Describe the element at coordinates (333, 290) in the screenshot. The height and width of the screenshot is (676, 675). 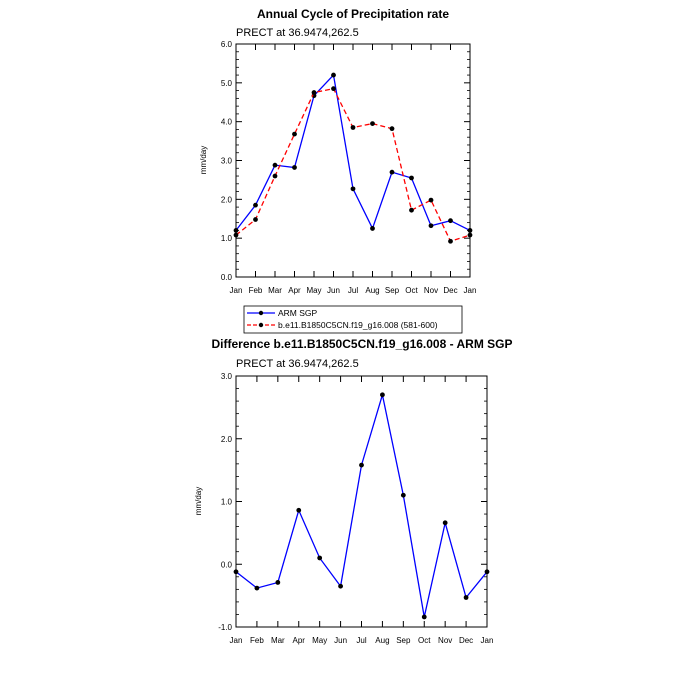
I see `chart1-xtick-label: Jun` at that location.